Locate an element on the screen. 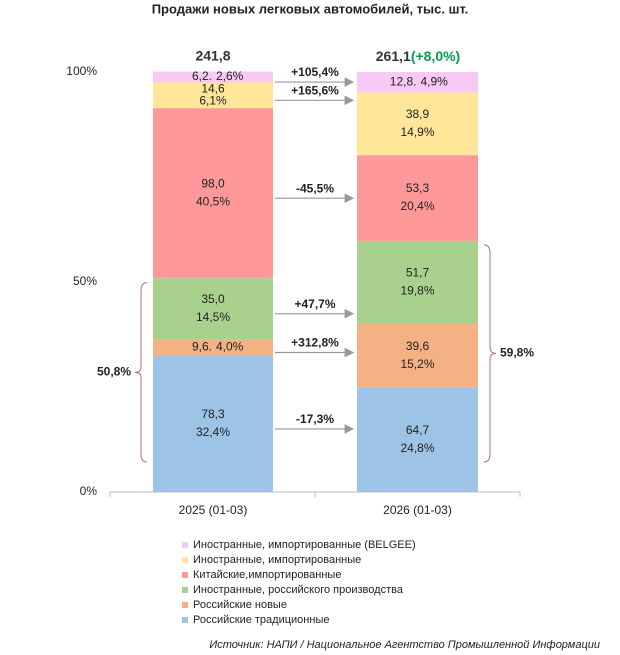 Image resolution: width=620 pixels, height=655 pixels. y-tick-label: 0% is located at coordinates (89, 491).